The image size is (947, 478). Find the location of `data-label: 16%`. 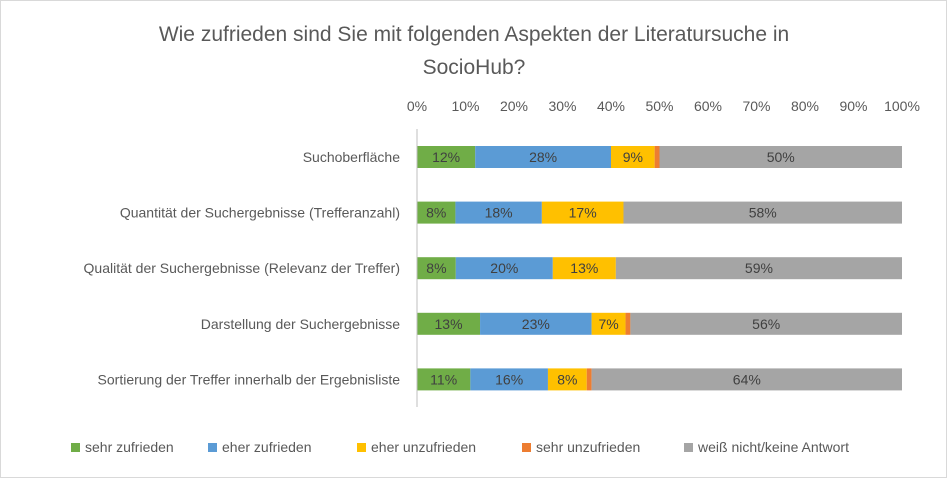

data-label: 16% is located at coordinates (509, 379).